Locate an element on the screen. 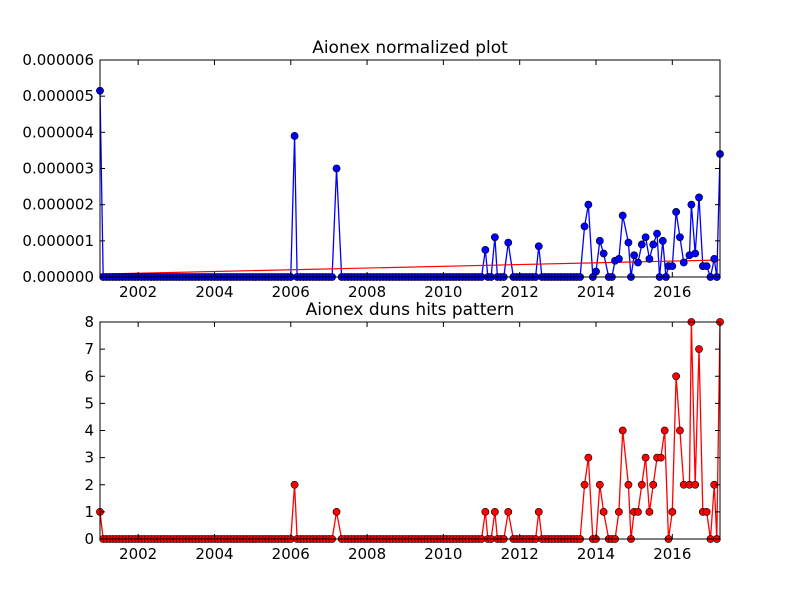  duns-hits-y-tick-label: 4 is located at coordinates (89, 431).